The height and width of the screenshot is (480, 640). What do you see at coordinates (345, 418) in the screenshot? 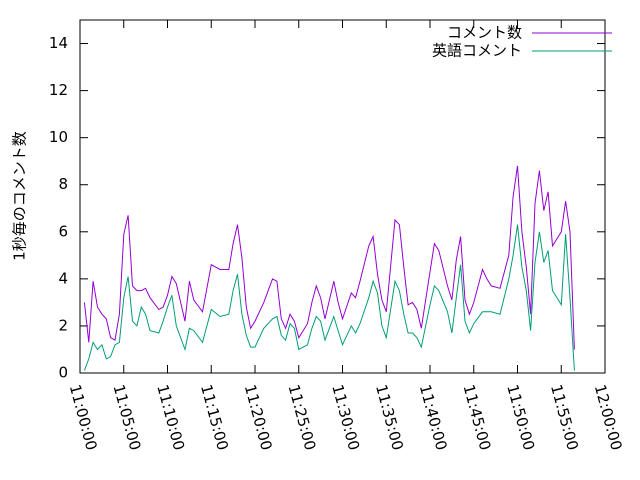
I see `x-tick-label: 11:30:00` at bounding box center [345, 418].